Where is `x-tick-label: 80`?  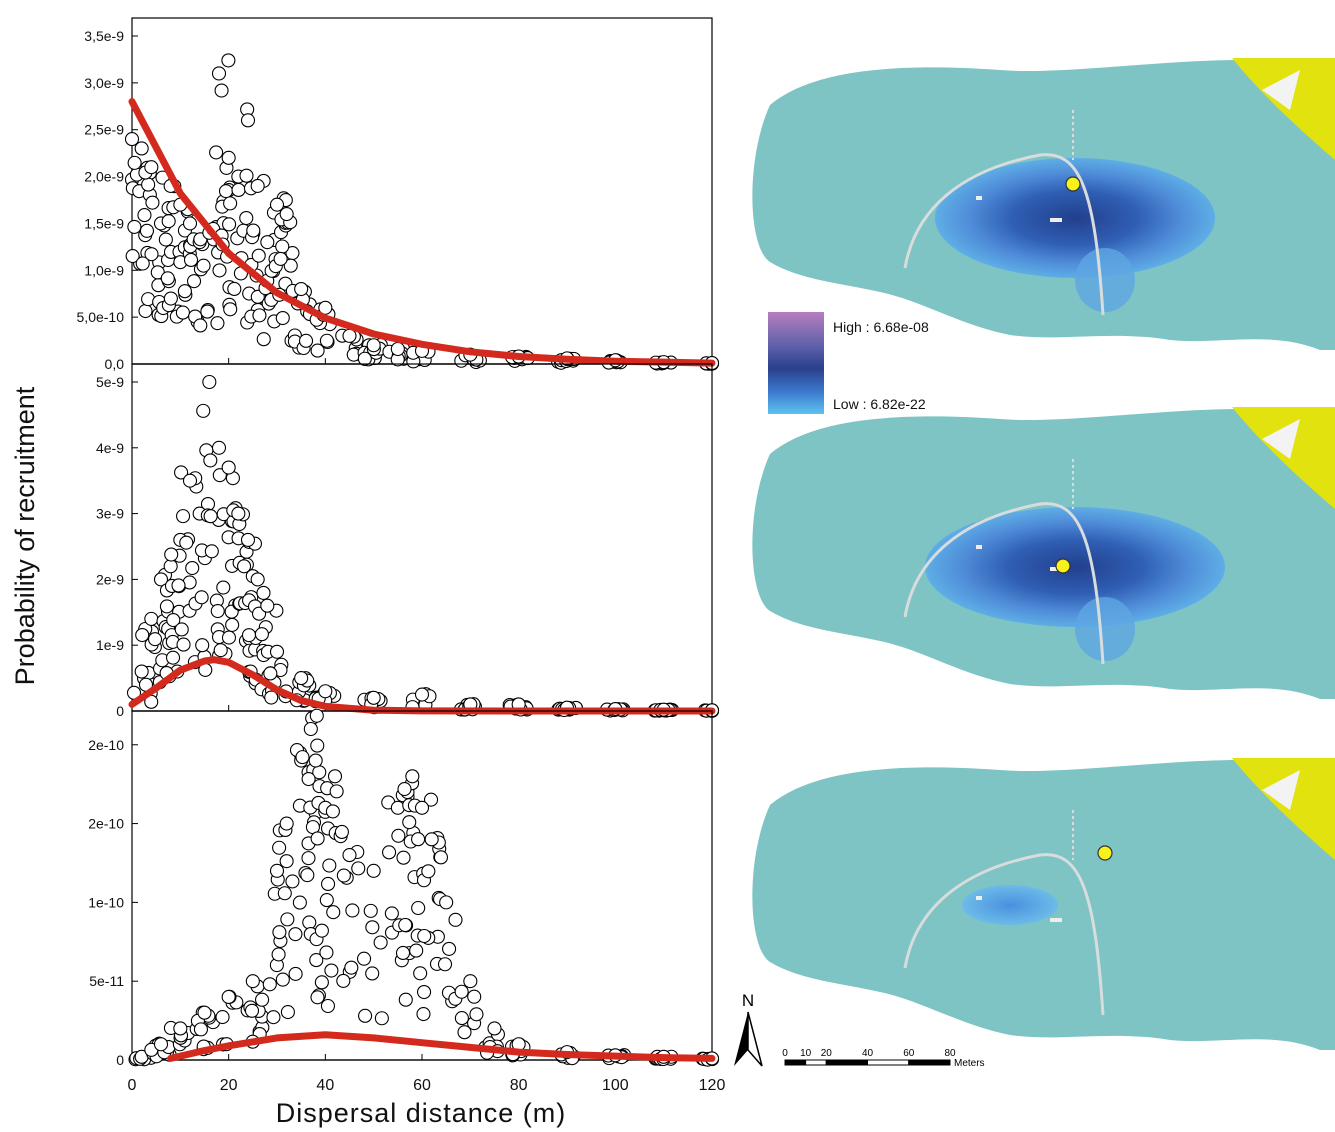 x-tick-label: 80 is located at coordinates (519, 1085).